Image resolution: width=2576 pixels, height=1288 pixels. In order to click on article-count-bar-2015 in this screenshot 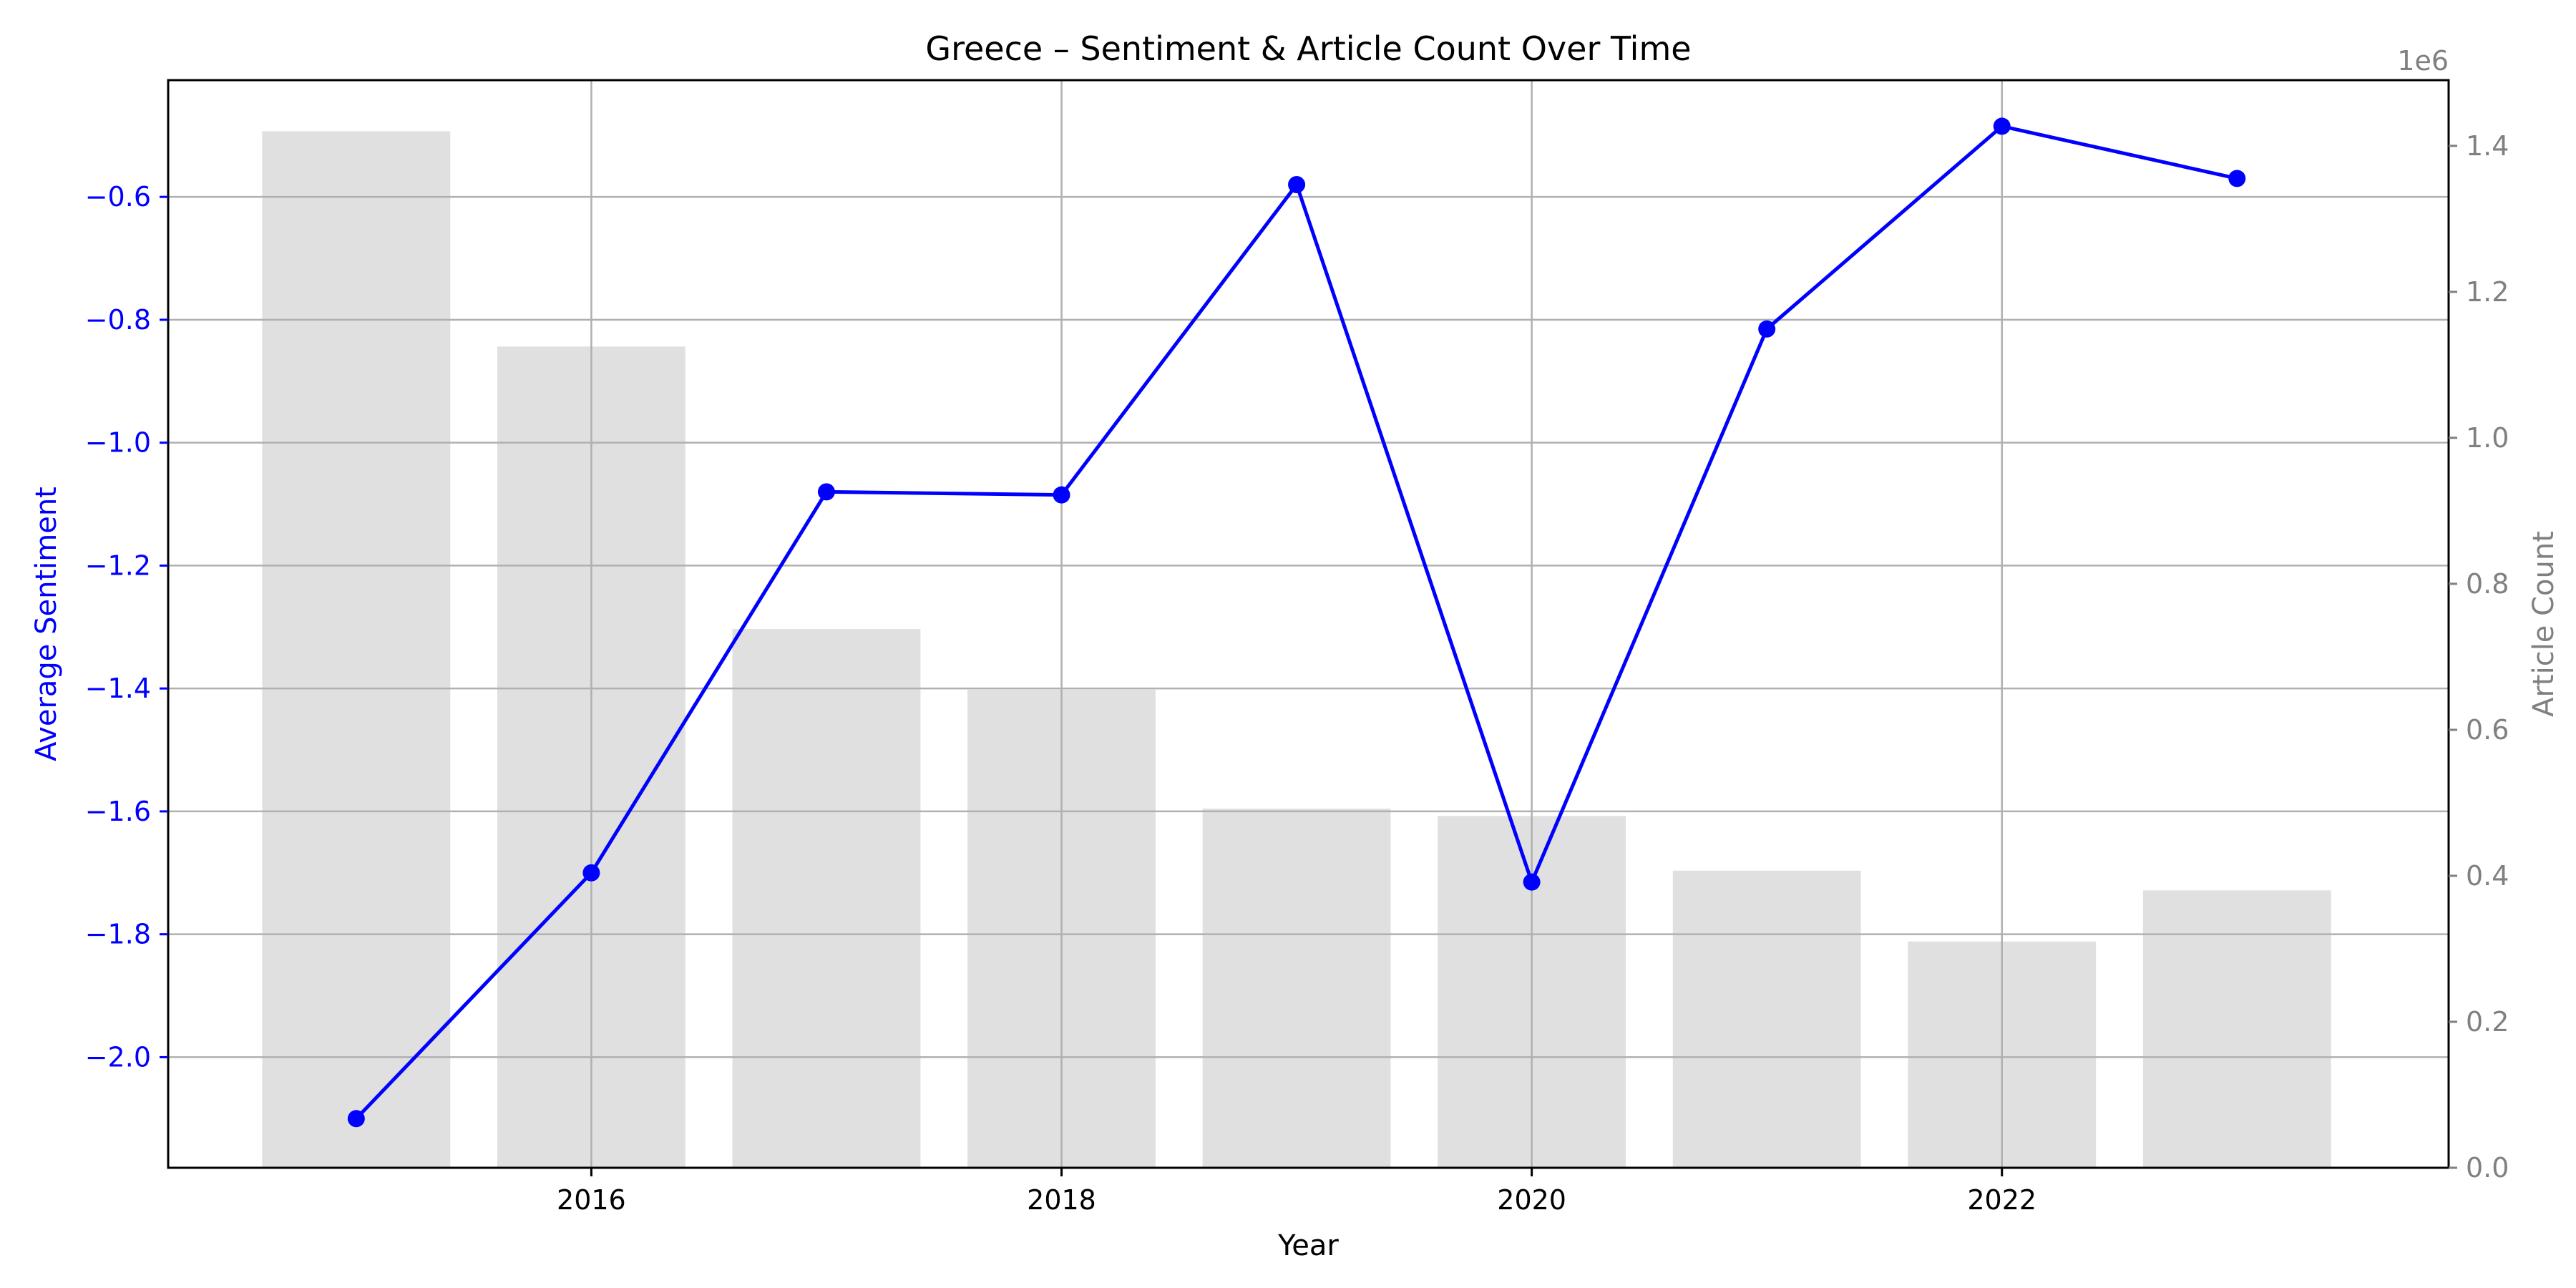, I will do `click(356, 649)`.